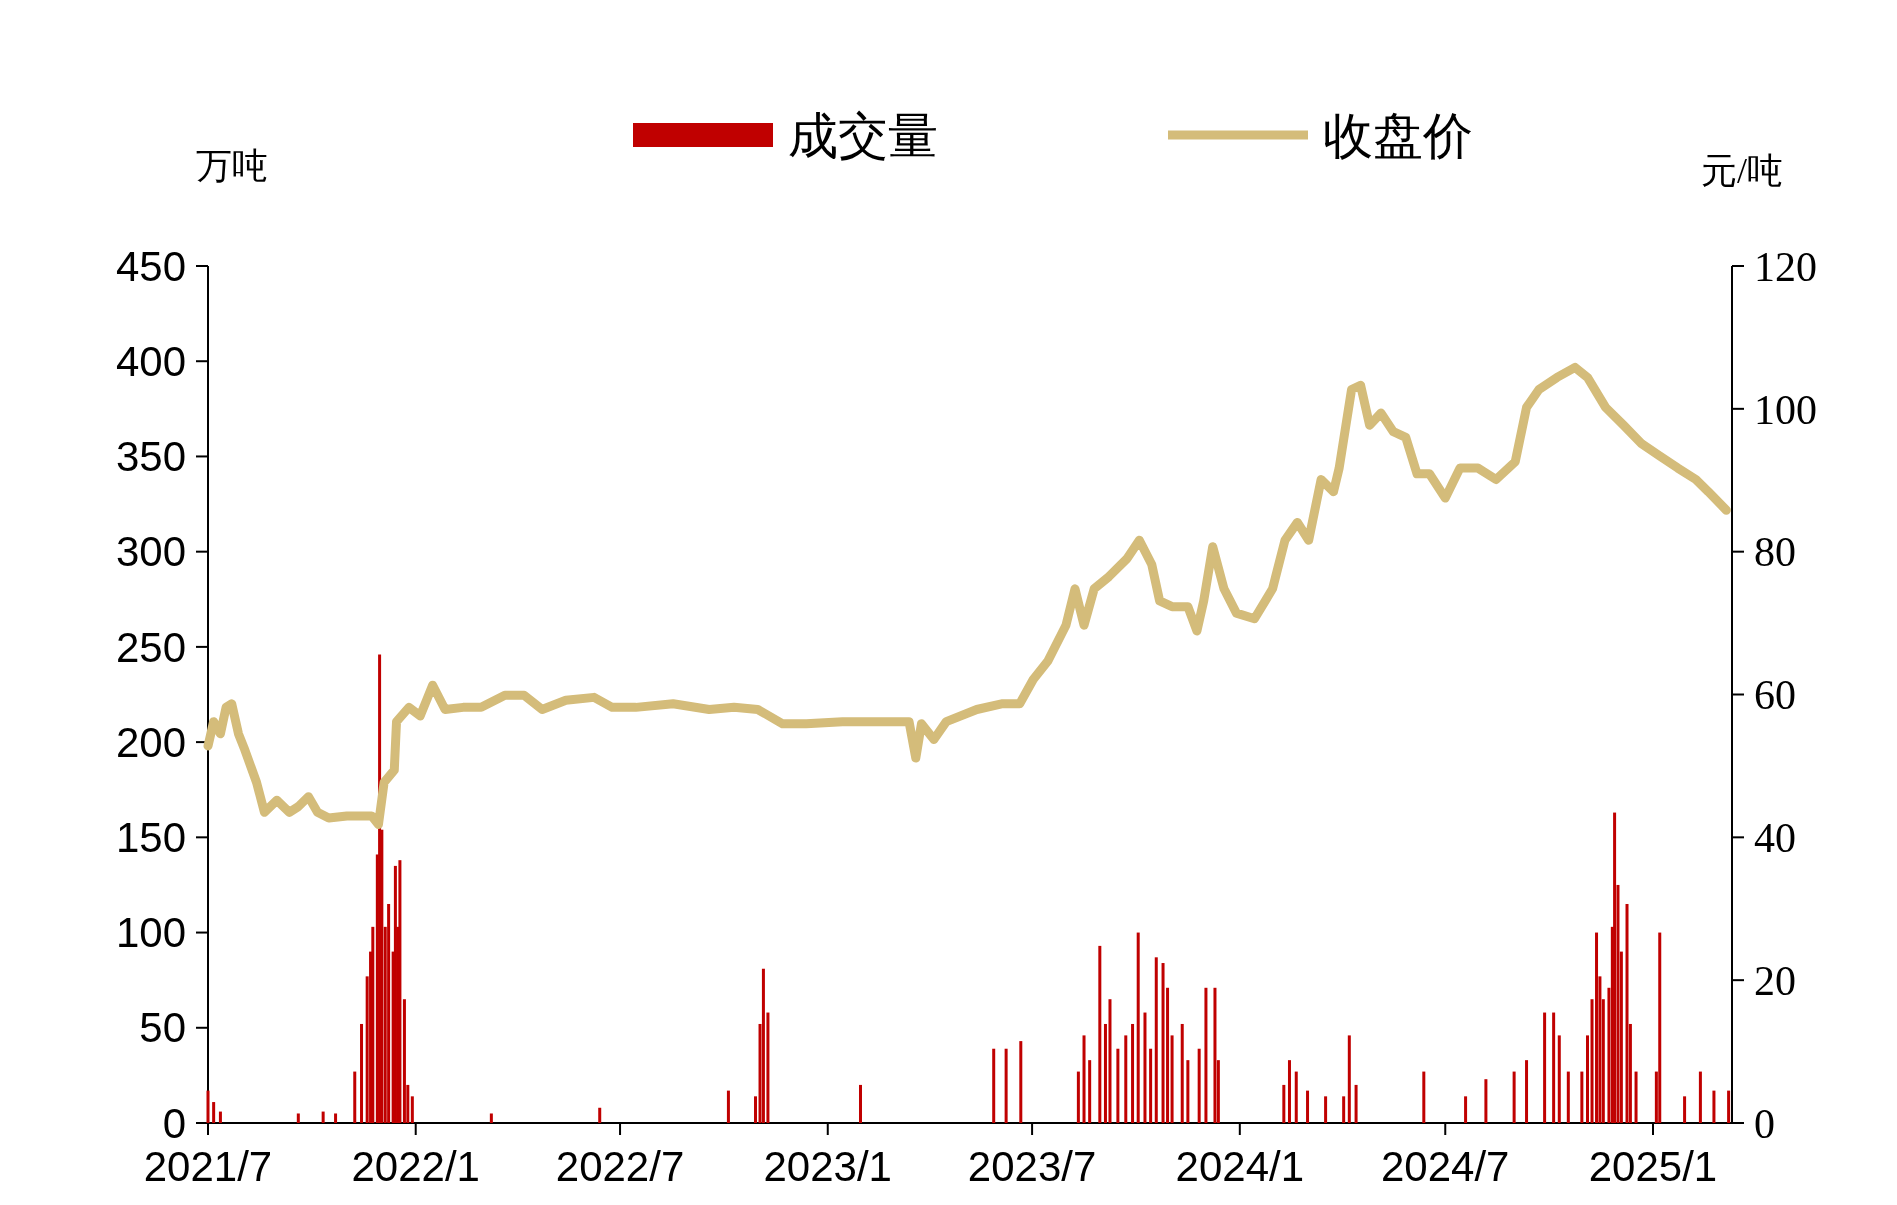 The height and width of the screenshot is (1205, 1897). Describe the element at coordinates (1775, 552) in the screenshot. I see `y2-tick-label: 80` at that location.